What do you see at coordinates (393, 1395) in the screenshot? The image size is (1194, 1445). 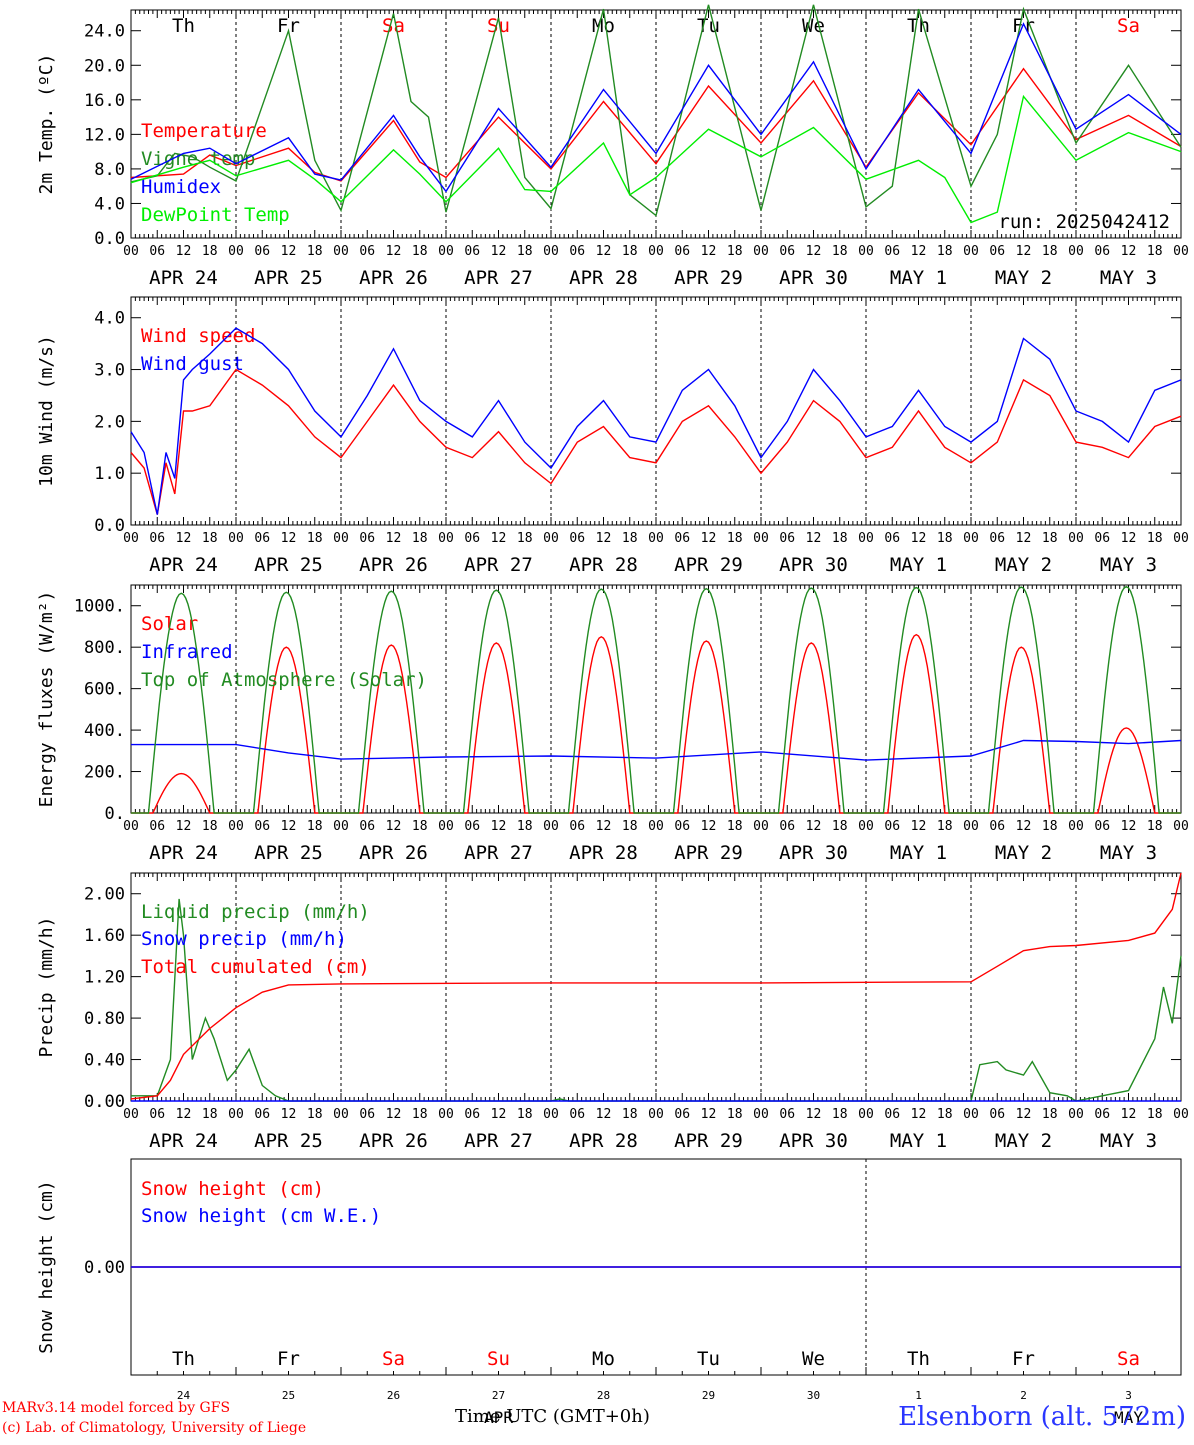 I see `day-number-label: 26` at bounding box center [393, 1395].